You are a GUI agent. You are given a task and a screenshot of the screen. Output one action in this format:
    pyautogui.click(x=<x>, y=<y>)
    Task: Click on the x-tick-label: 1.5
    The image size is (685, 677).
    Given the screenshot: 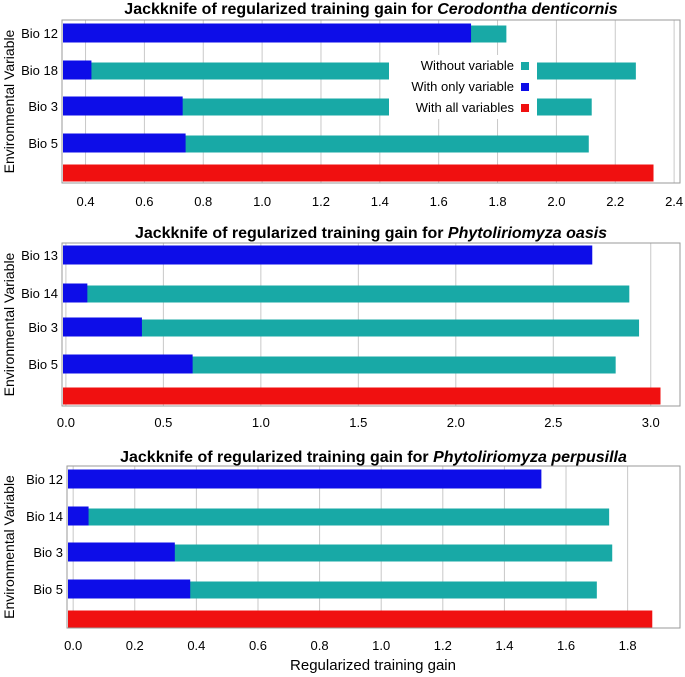 What is the action you would take?
    pyautogui.click(x=358, y=422)
    